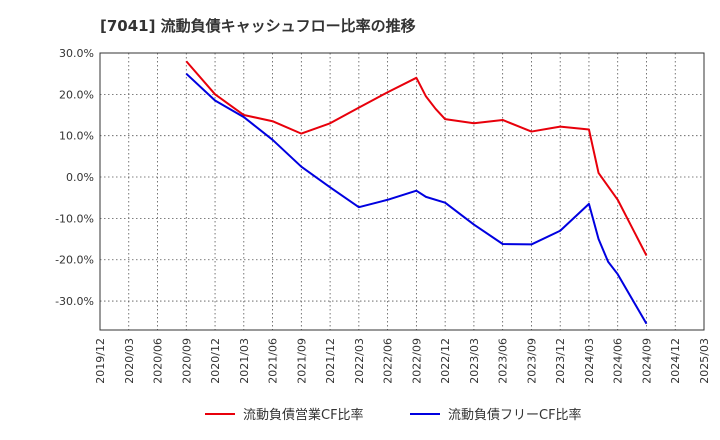 The width and height of the screenshot is (720, 440). I want to click on y-tick-label: 0.0%, so click(80, 177).